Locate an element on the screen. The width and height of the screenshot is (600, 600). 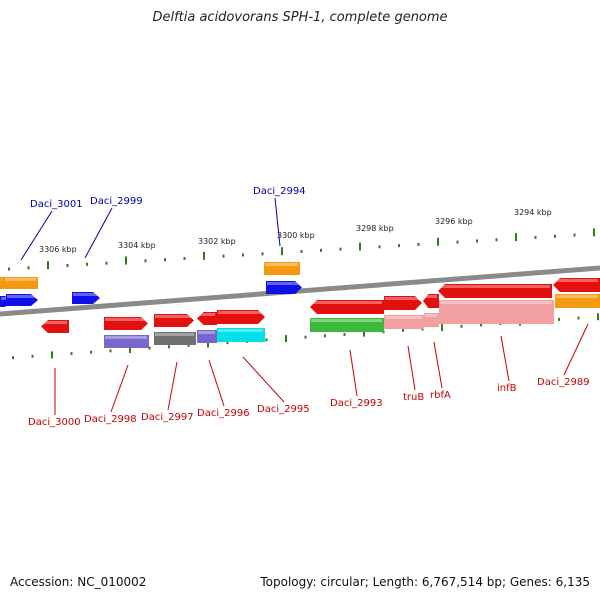
gene-label: Daci_3001 is located at coordinates (56, 204).